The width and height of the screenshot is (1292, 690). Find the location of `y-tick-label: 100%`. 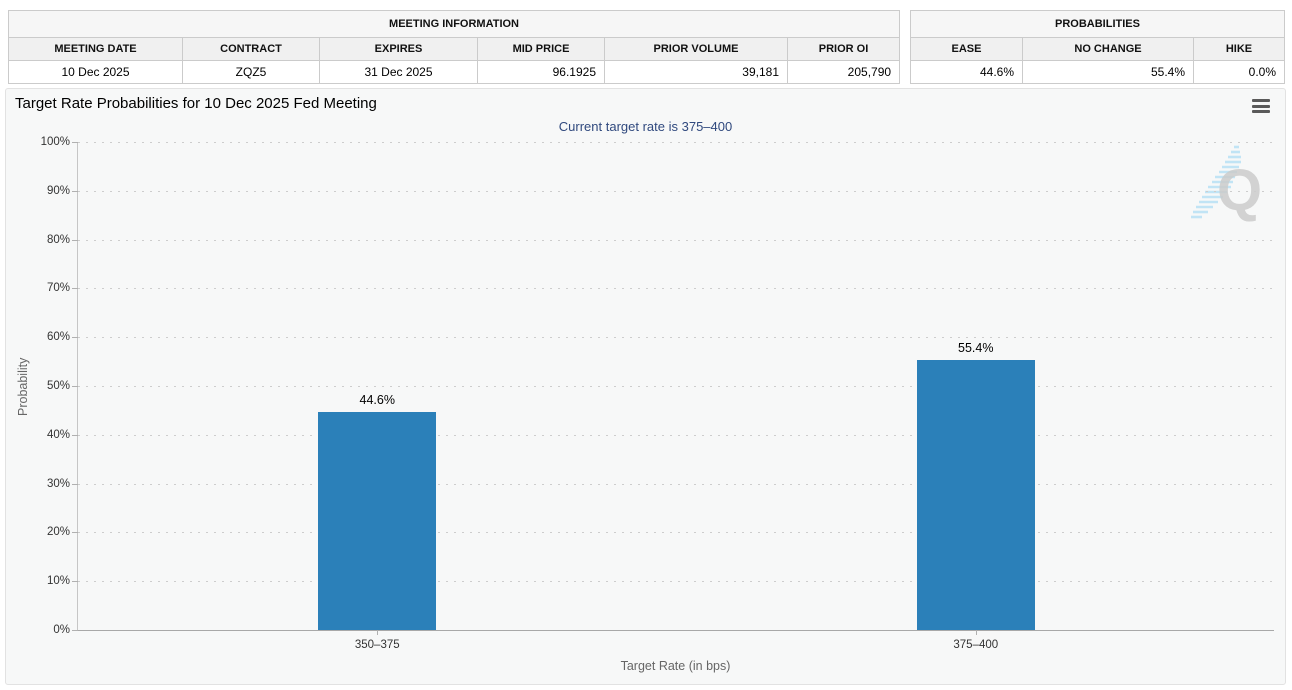

y-tick-label: 100% is located at coordinates (55, 142).